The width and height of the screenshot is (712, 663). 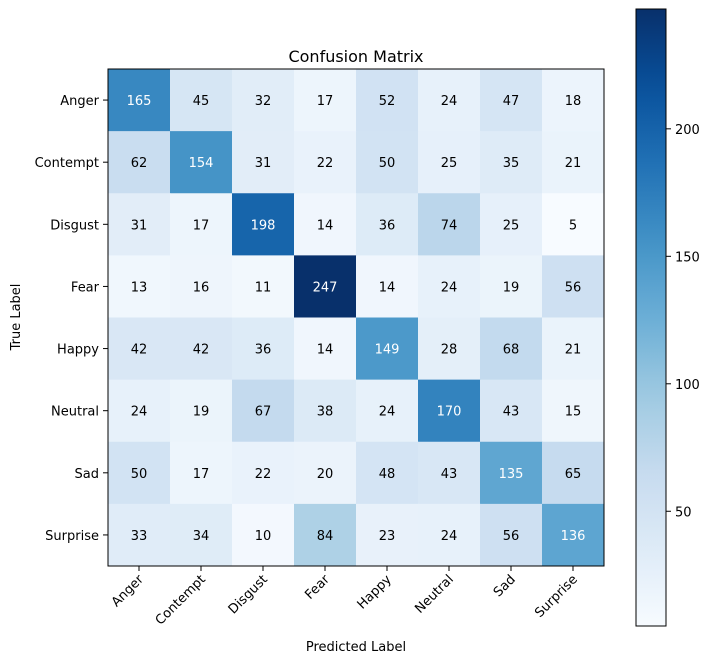 What do you see at coordinates (248, 594) in the screenshot?
I see `x-tick-label: Disgust` at bounding box center [248, 594].